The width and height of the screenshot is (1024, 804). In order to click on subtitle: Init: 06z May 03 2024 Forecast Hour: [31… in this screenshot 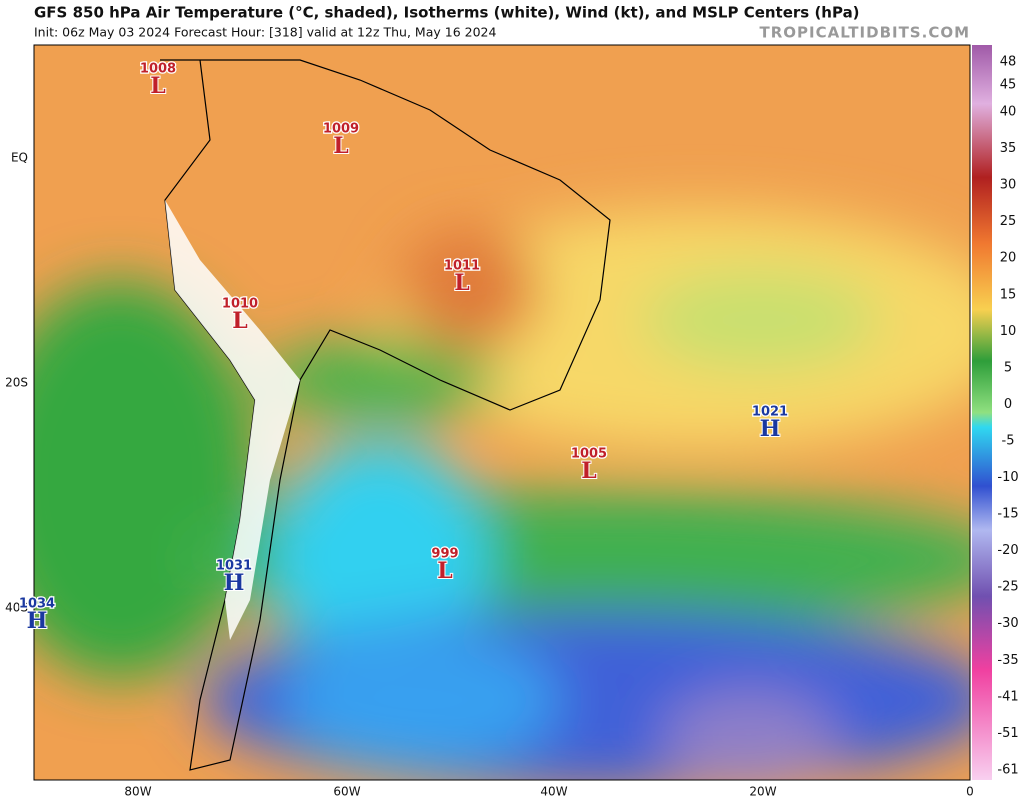, I will do `click(265, 32)`.